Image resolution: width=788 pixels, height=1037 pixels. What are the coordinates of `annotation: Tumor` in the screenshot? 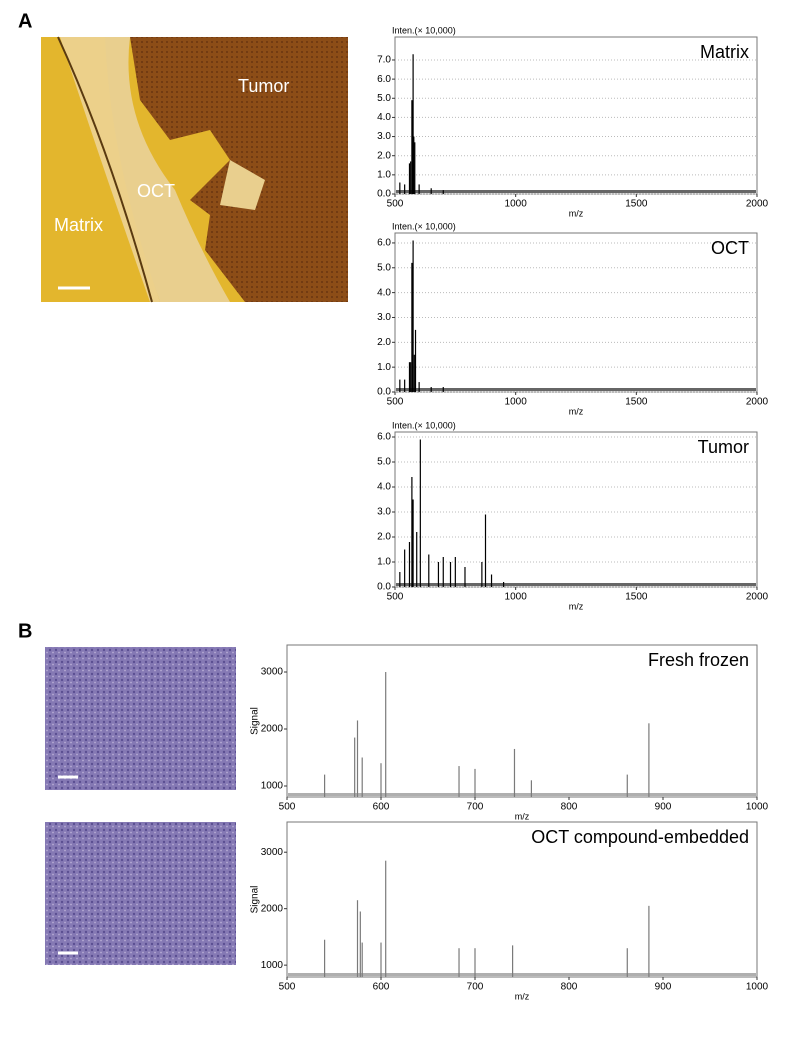 It's located at (723, 447).